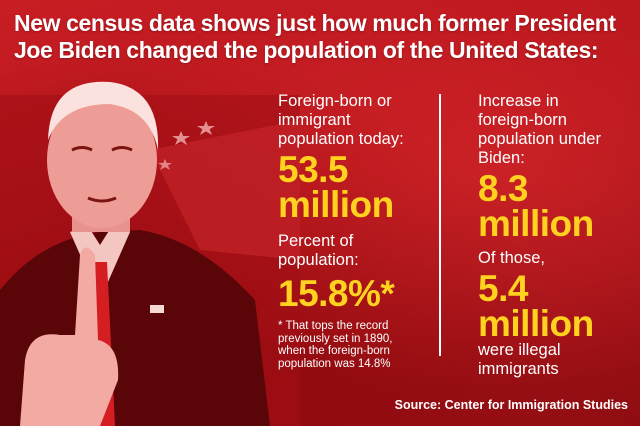 The image size is (640, 426). I want to click on percent-value: 15.8%*, so click(336, 293).